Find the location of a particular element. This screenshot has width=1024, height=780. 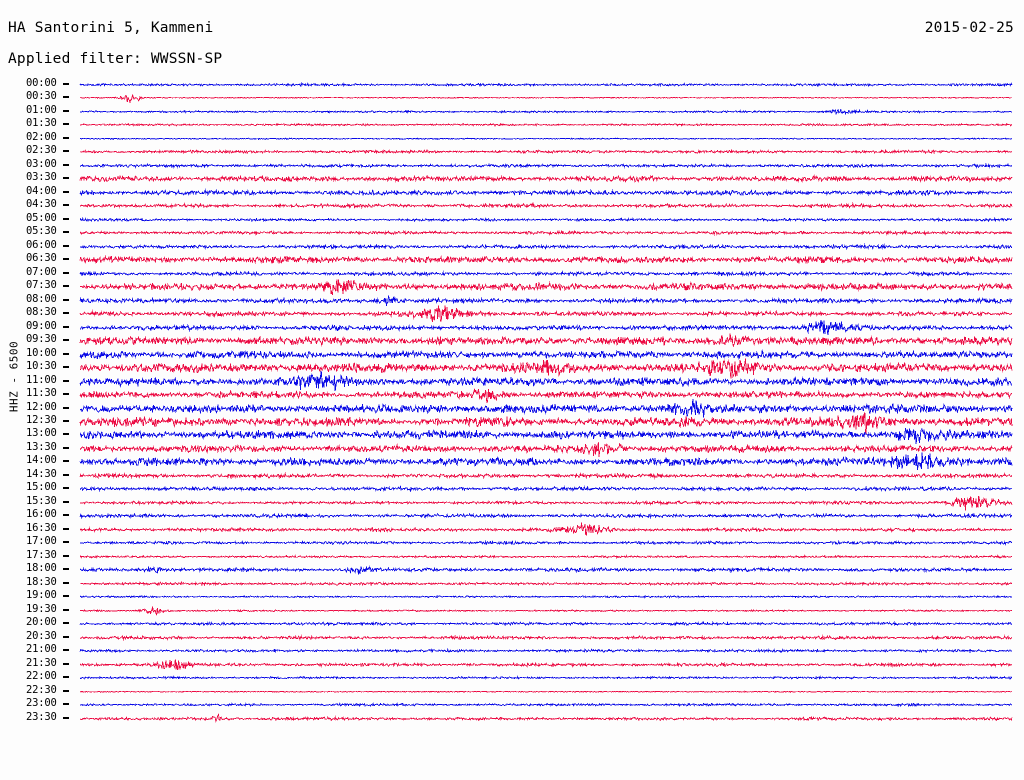

helicorder-row: 02:00 is located at coordinates (512, 138).